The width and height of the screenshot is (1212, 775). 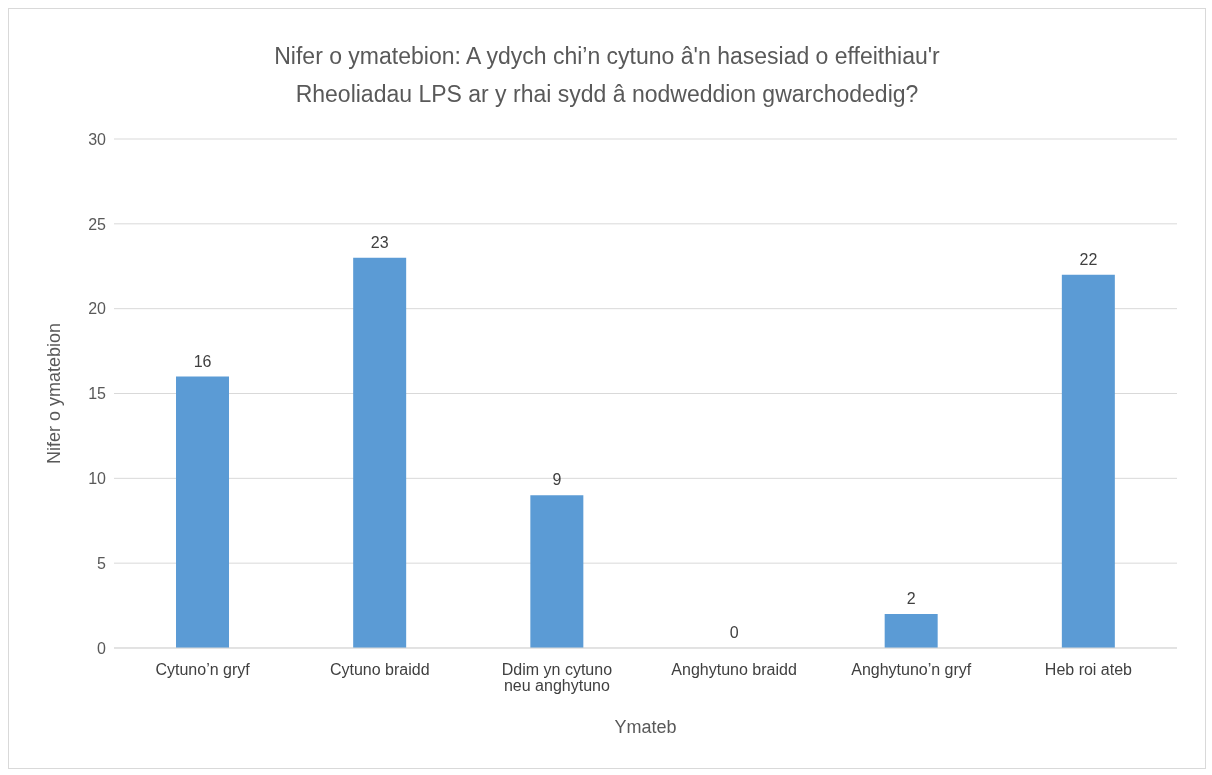 What do you see at coordinates (102, 648) in the screenshot?
I see `y-tick-label: 0` at bounding box center [102, 648].